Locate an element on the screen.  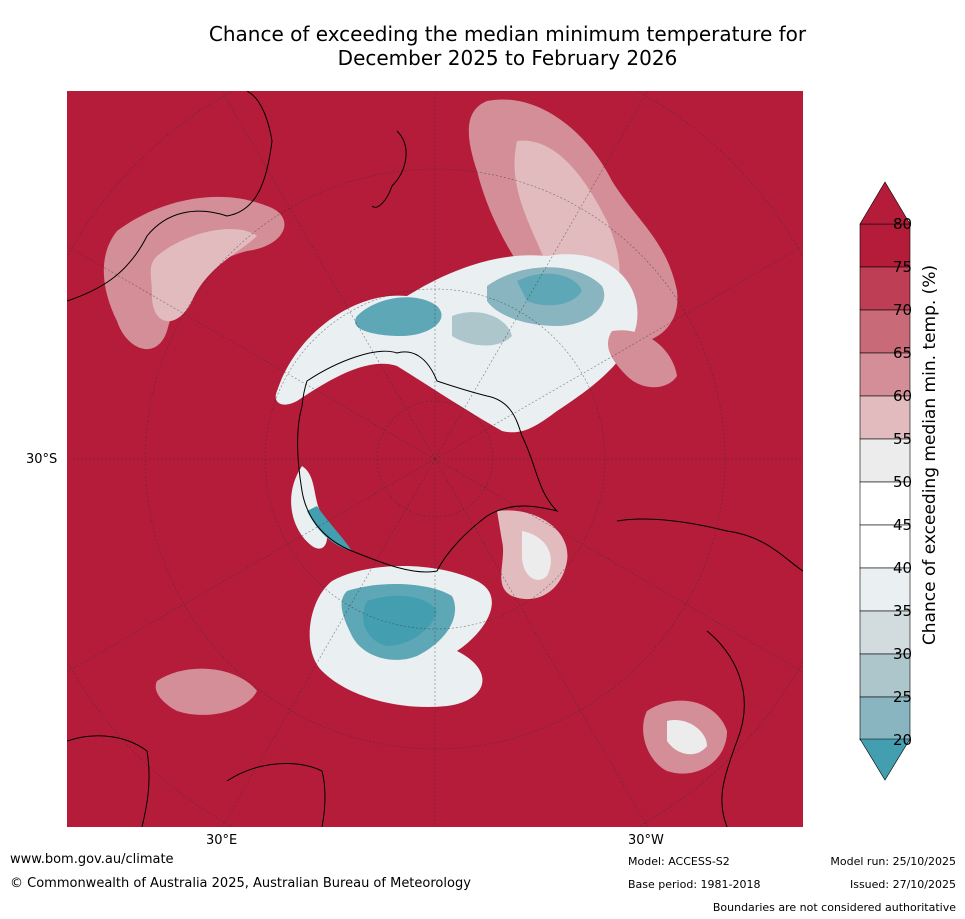
colorbar-tick-label: 60 is located at coordinates (903, 396).